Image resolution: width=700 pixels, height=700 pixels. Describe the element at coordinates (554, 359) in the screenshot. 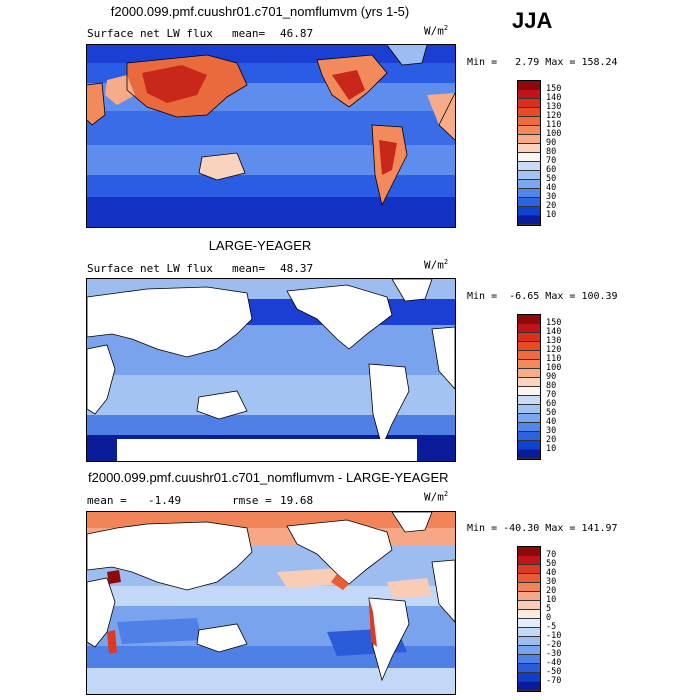

I see `colorbar-tick-label: 110` at that location.